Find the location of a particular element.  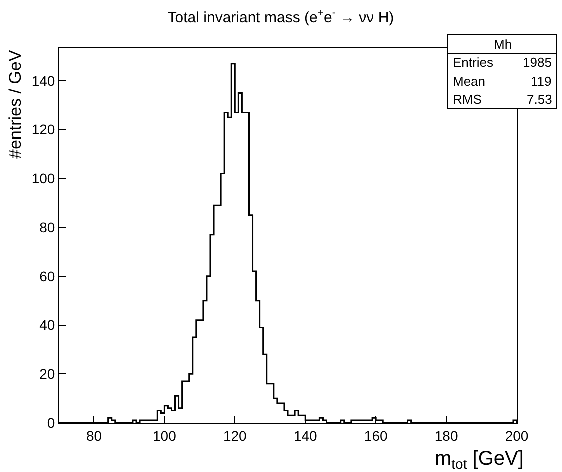

y-tick-label: 40 is located at coordinates (48, 325).